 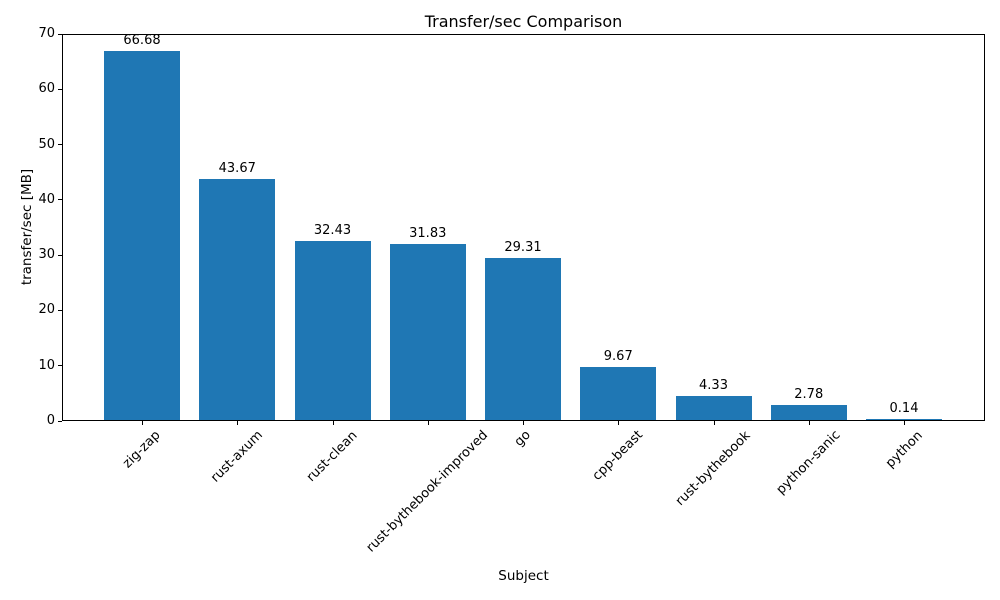 I want to click on x-tick-label: go, so click(x=522, y=438).